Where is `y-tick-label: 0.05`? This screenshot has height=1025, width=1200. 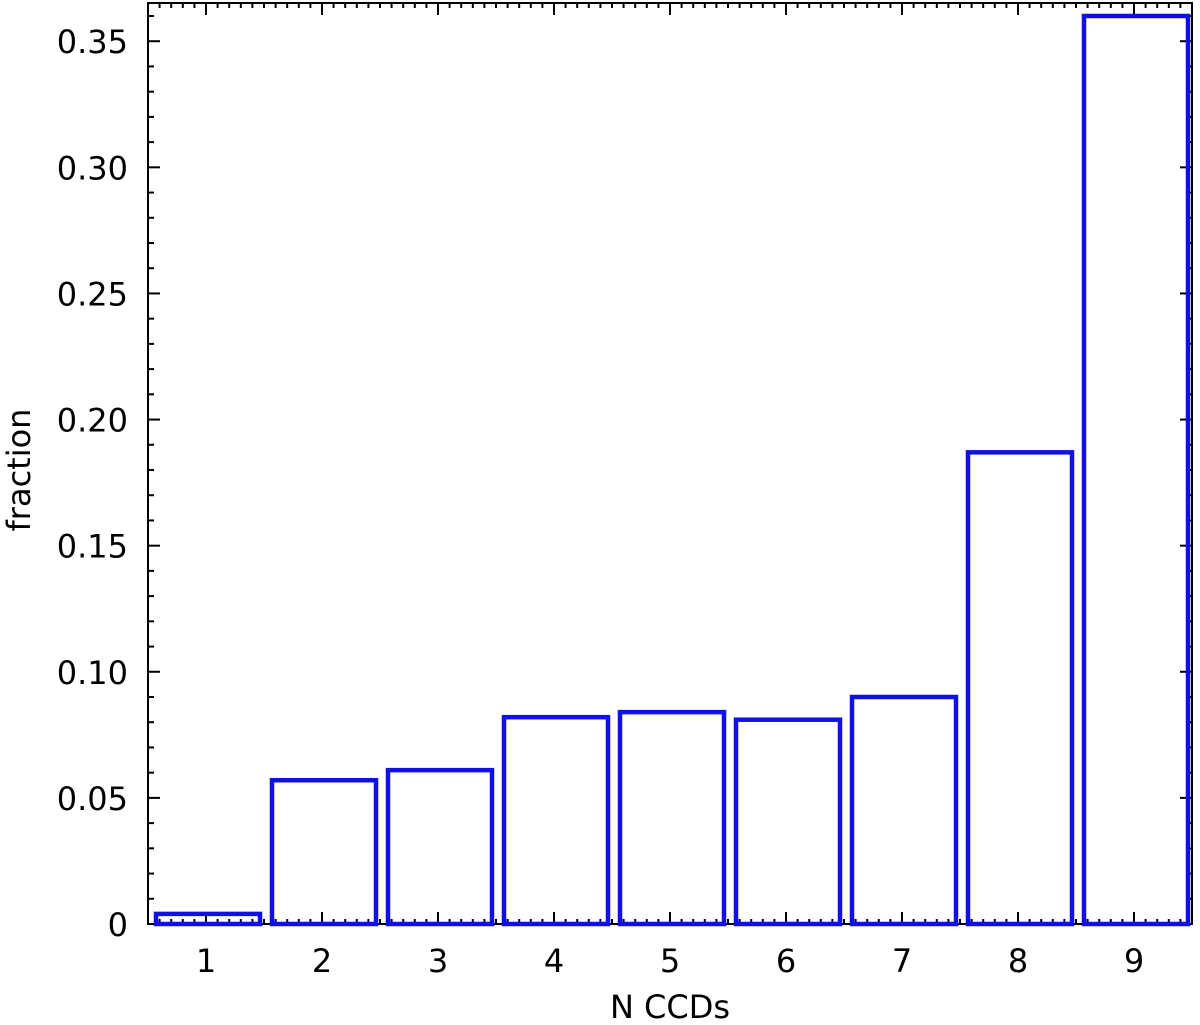
y-tick-label: 0.05 is located at coordinates (92, 799).